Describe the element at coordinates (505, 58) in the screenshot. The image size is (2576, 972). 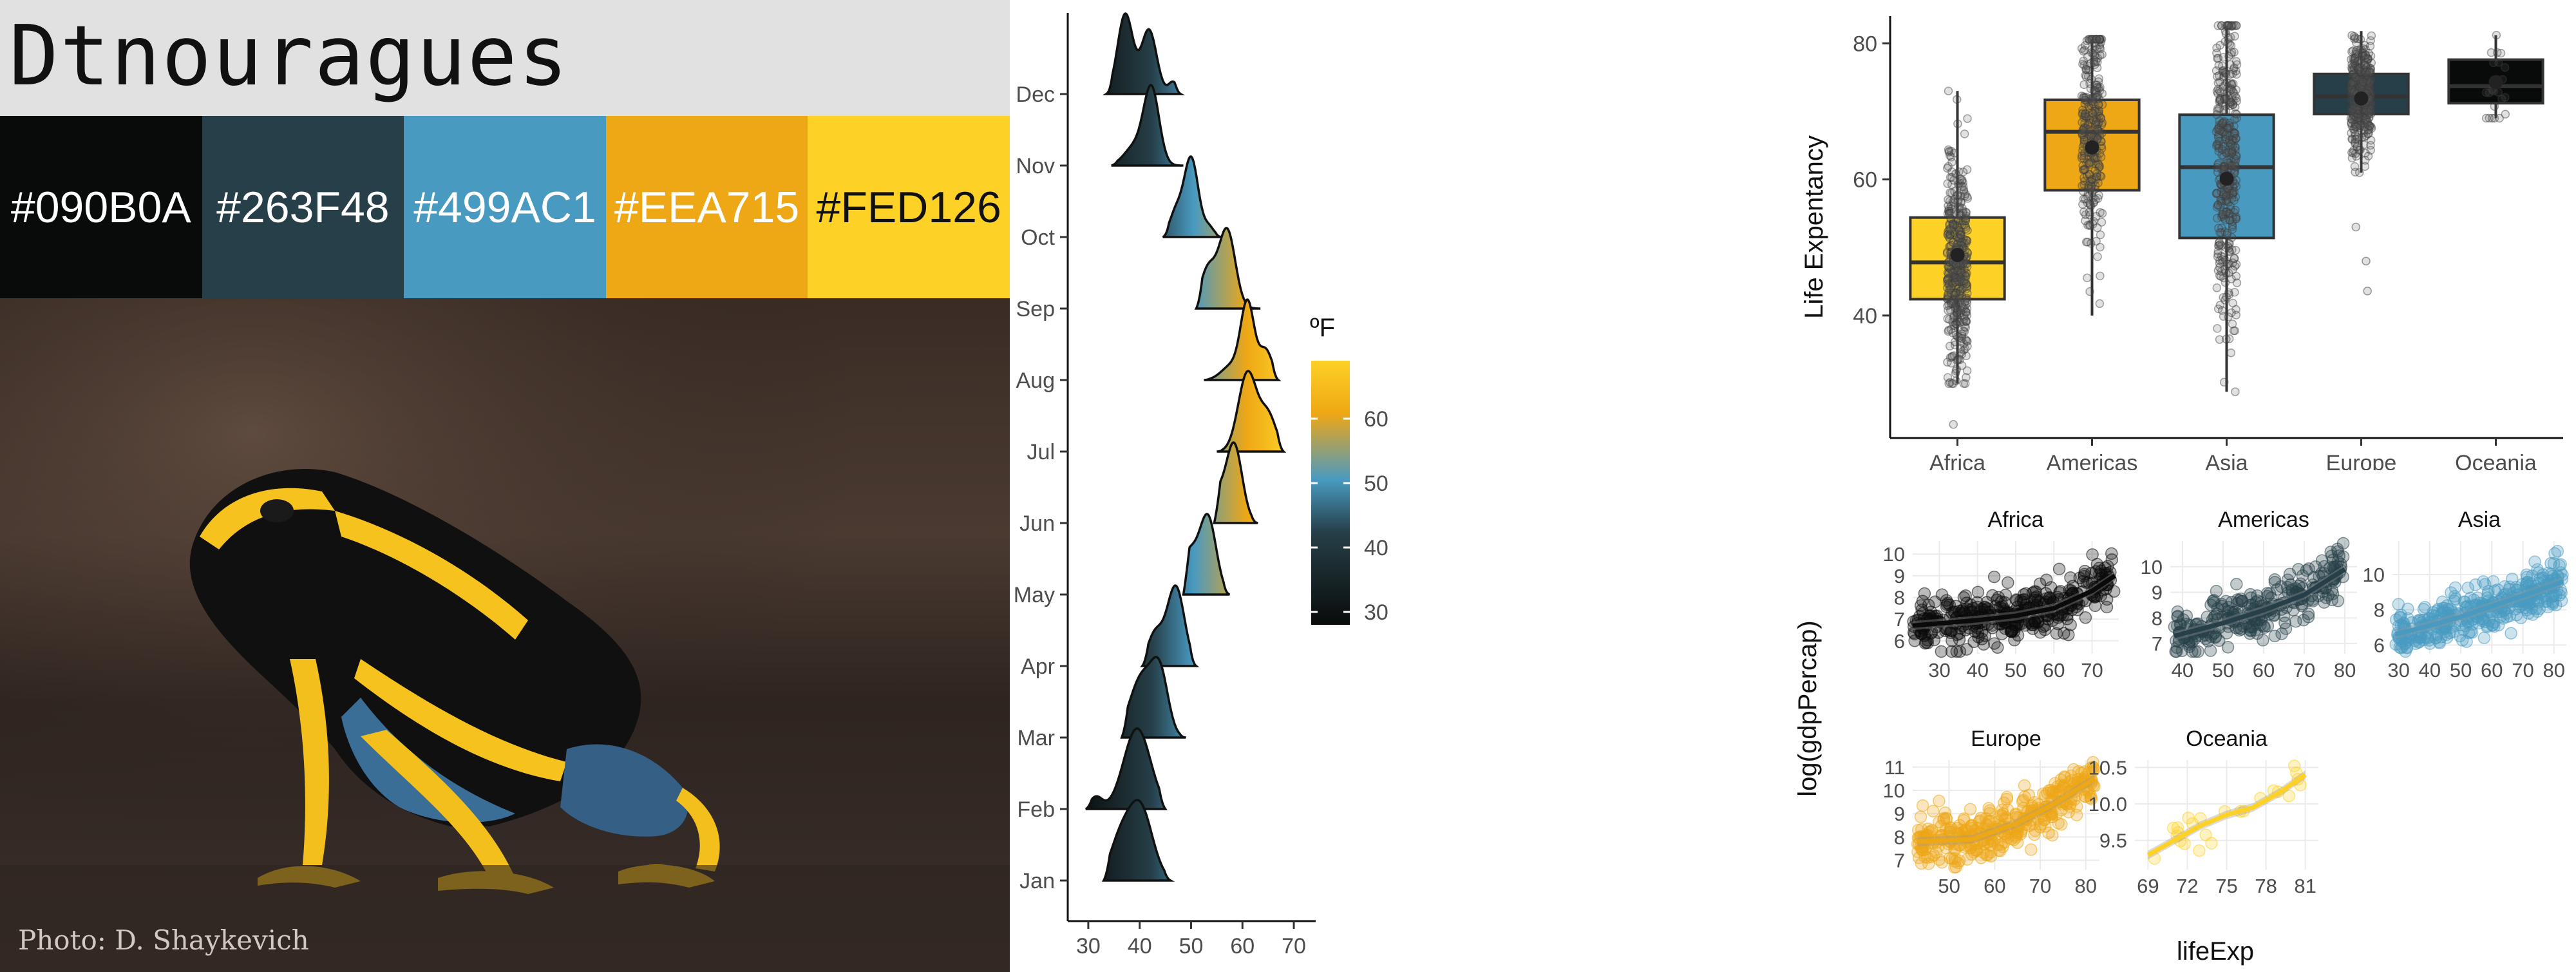
I see `title-bar: Dtnouragues` at that location.